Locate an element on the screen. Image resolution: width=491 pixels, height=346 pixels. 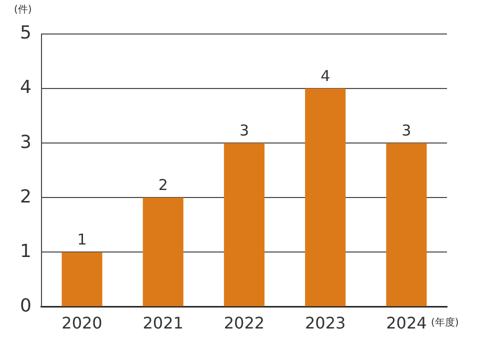
x-tick-label: 2023 is located at coordinates (325, 323).